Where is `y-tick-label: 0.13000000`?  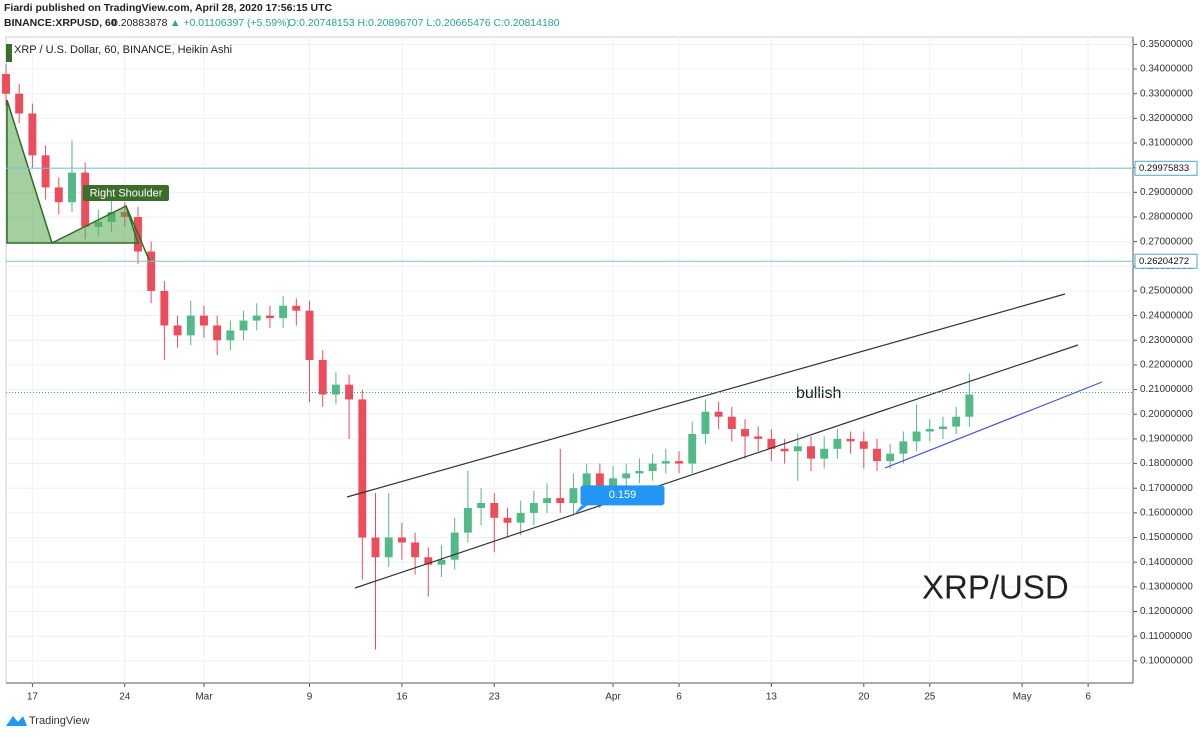 y-tick-label: 0.13000000 is located at coordinates (1166, 586).